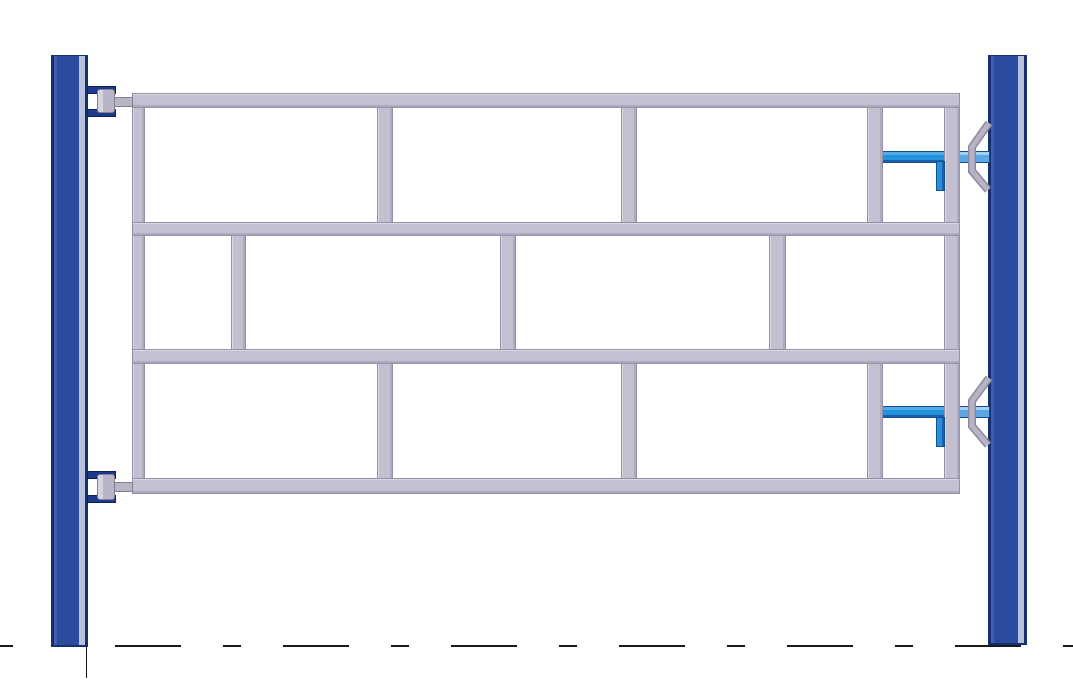 The height and width of the screenshot is (695, 1073). Describe the element at coordinates (940, 176) in the screenshot. I see `top-latch-handle` at that location.